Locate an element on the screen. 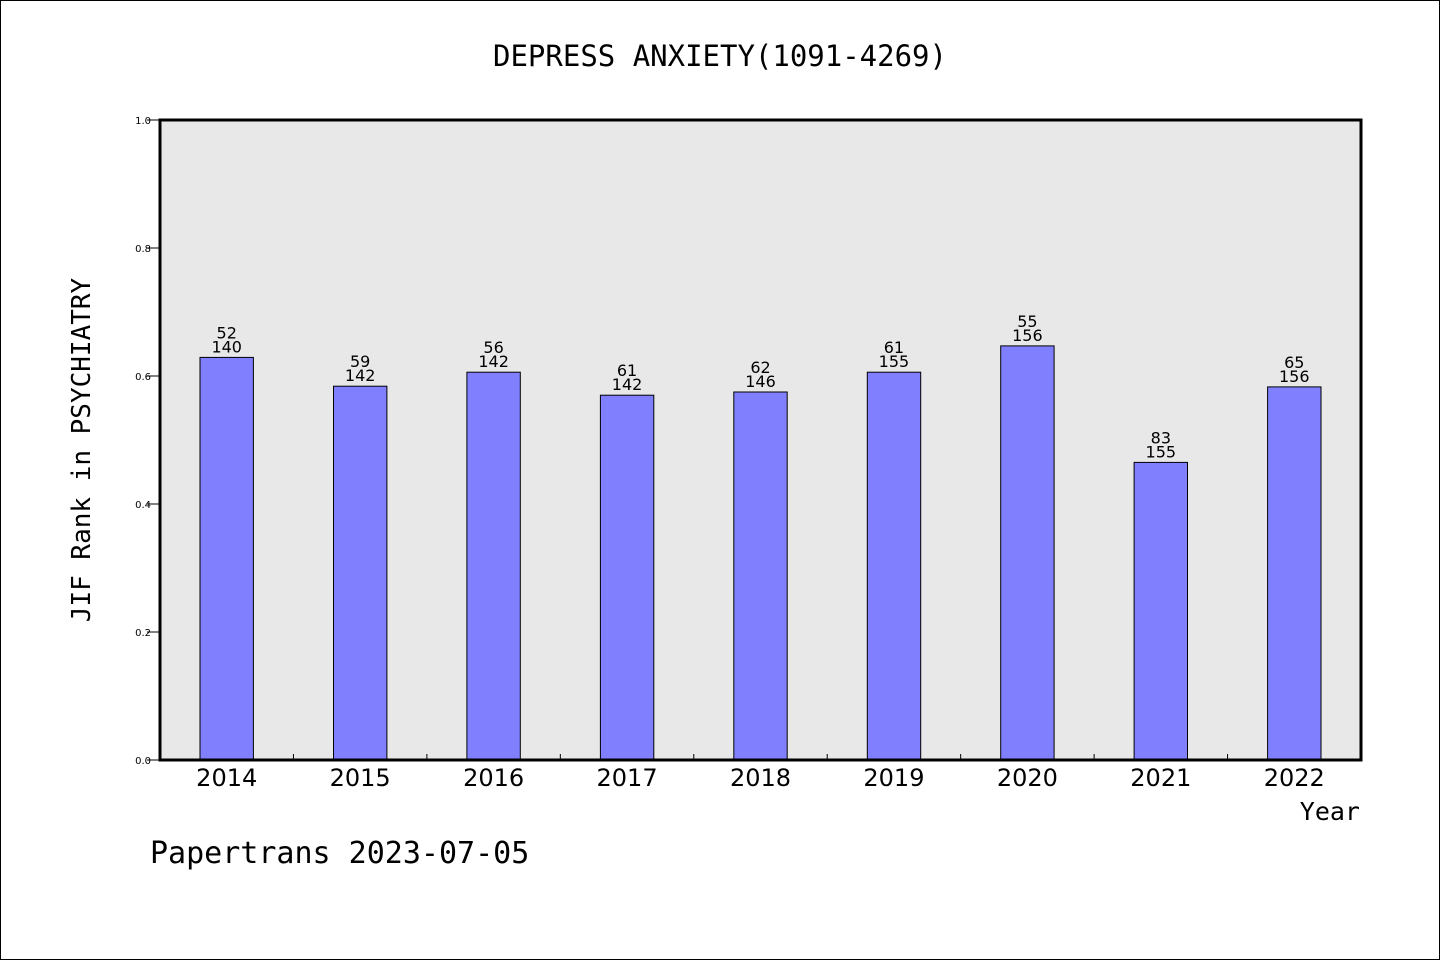 The image size is (1440, 960). bar-label-rank: 62 is located at coordinates (760, 367).